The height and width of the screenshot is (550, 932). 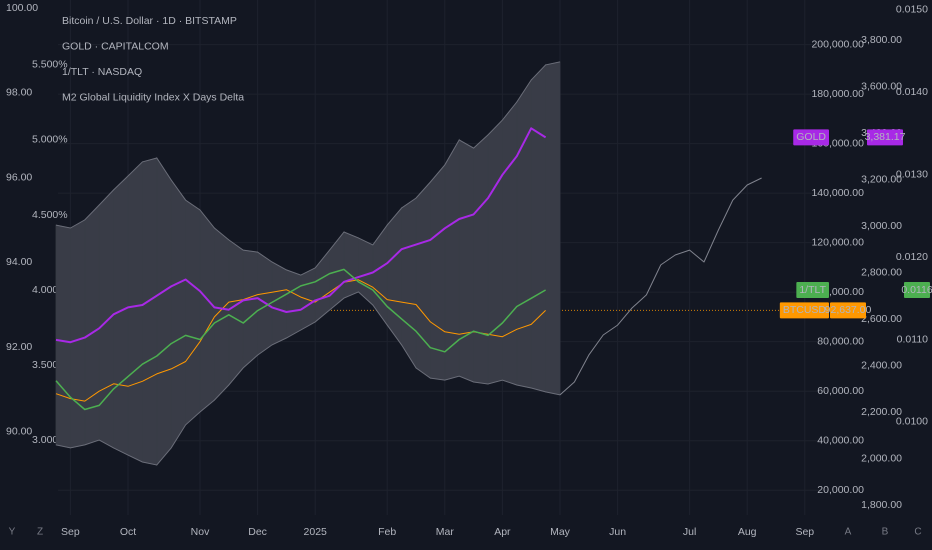 I want to click on axis-button: Y, so click(x=12, y=532).